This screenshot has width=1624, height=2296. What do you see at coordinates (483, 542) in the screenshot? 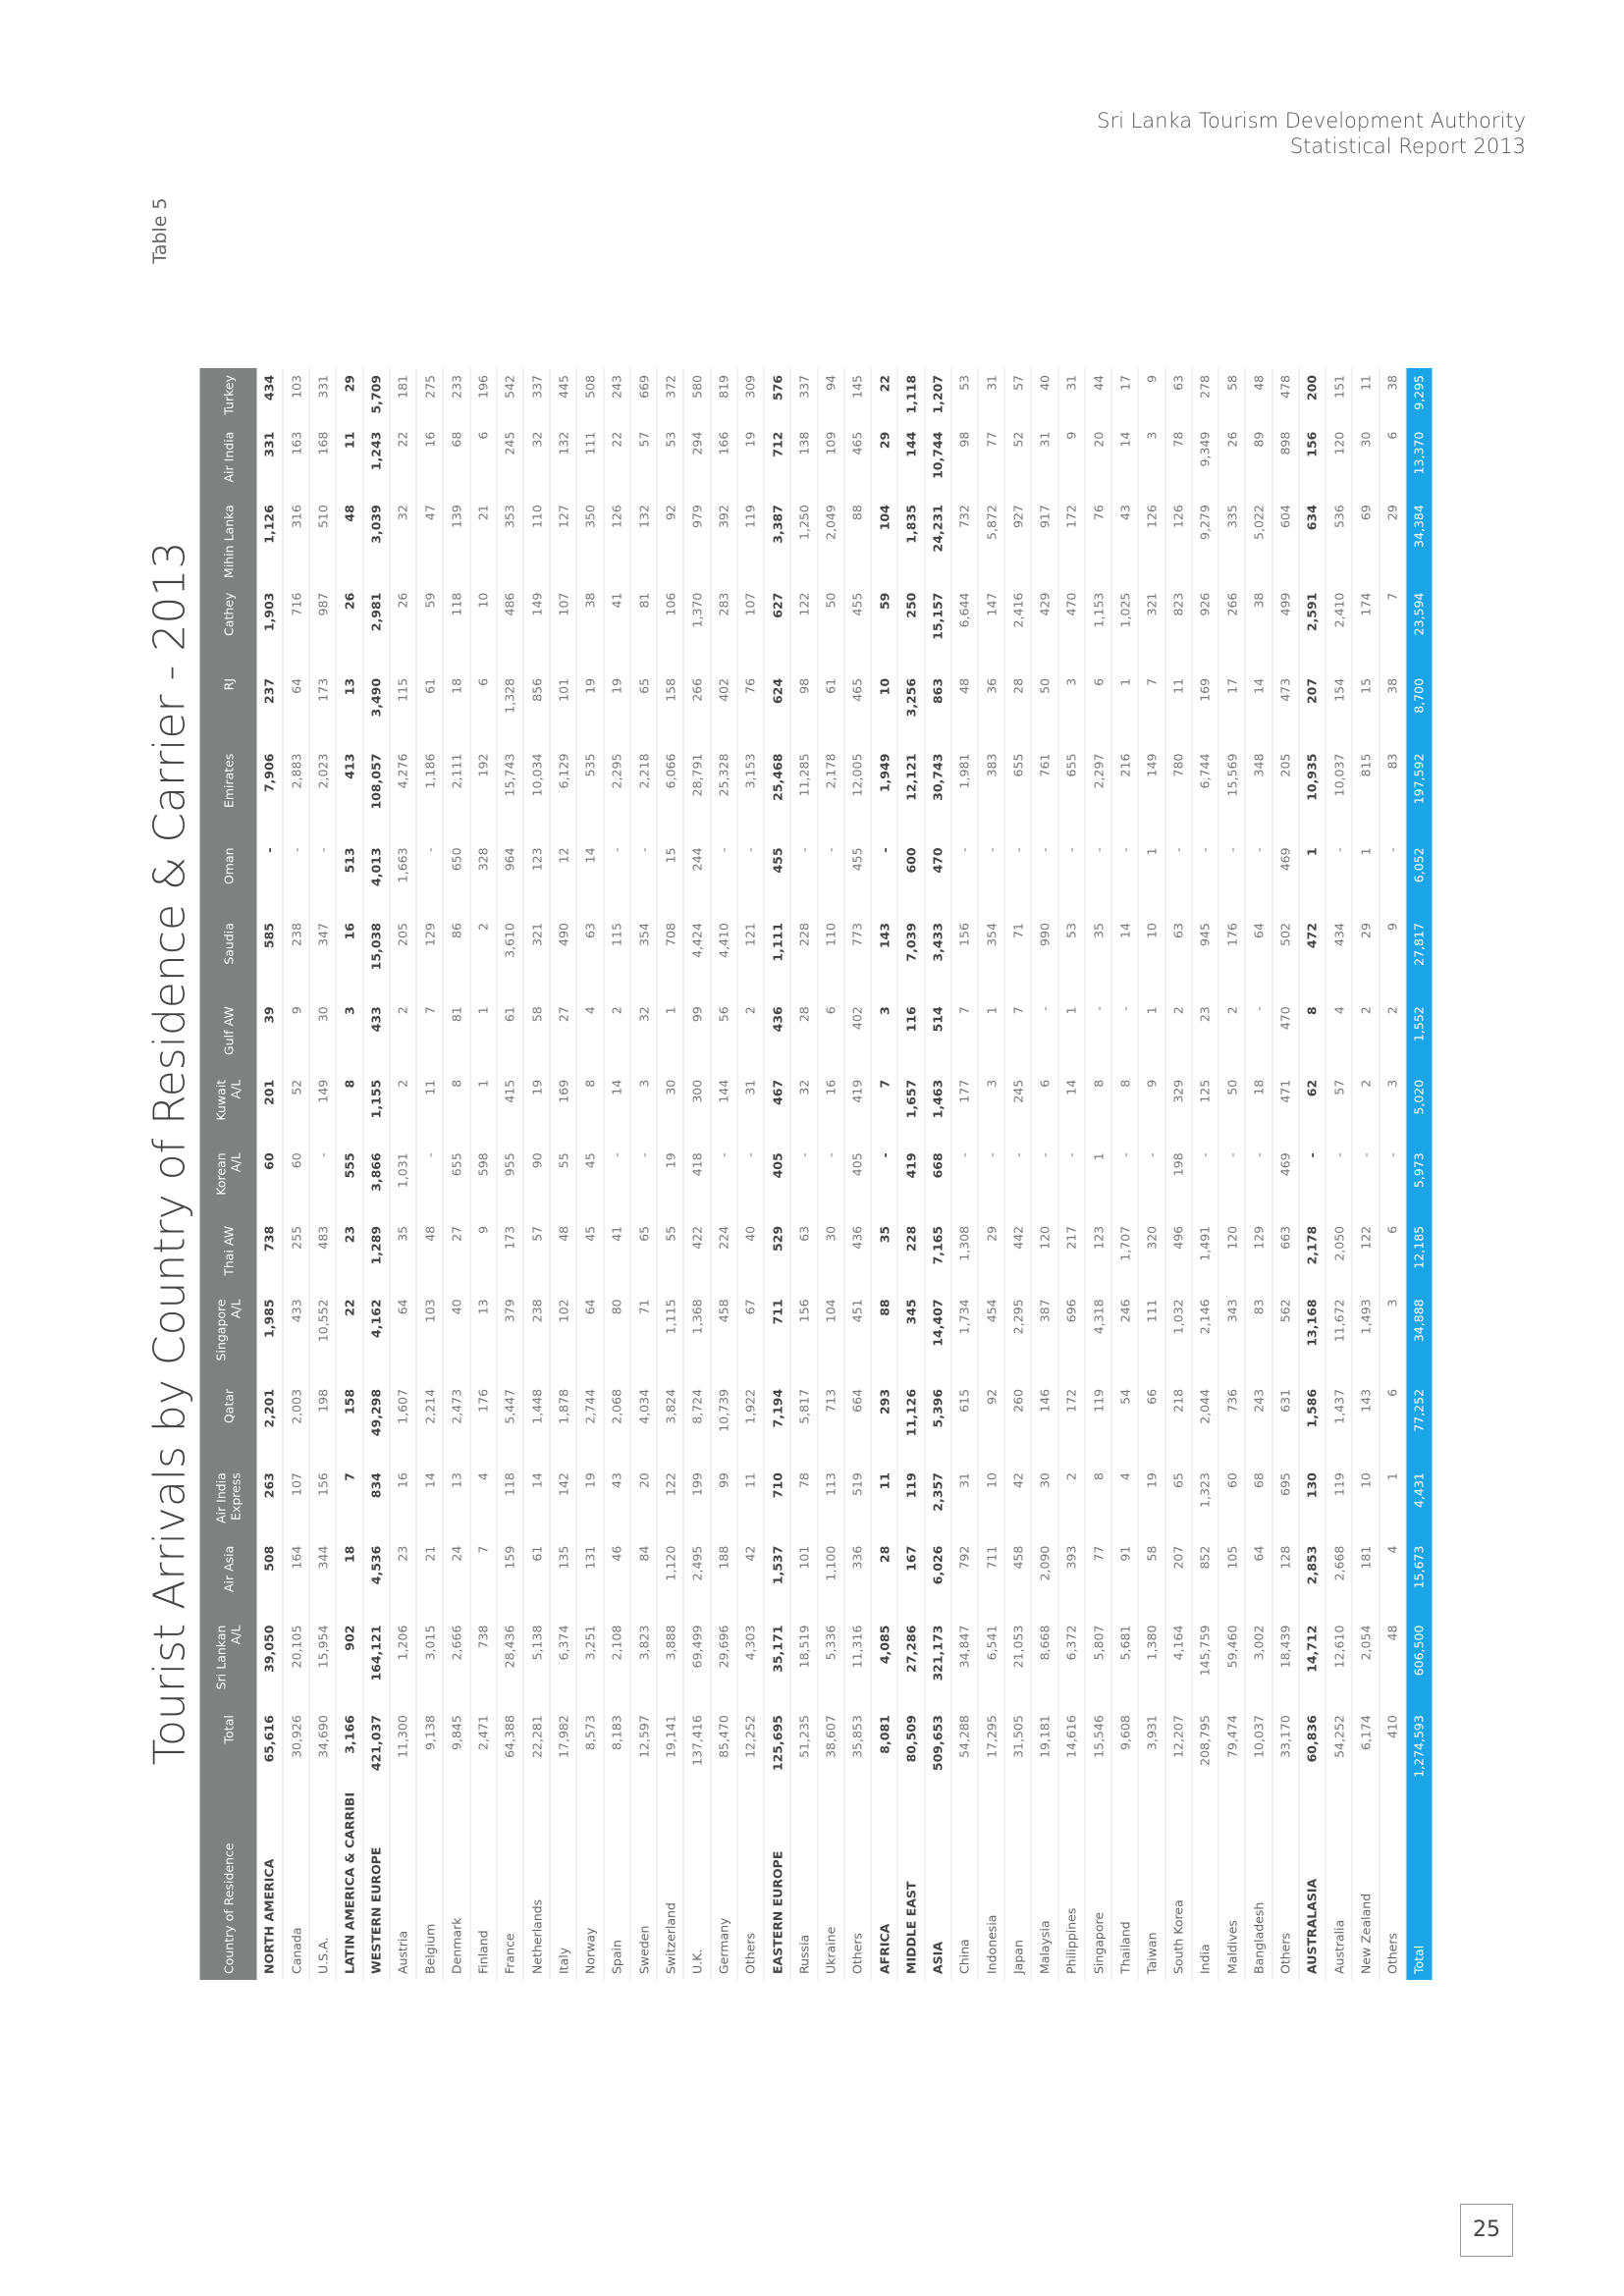
I see `table-cell: 21` at bounding box center [483, 542].